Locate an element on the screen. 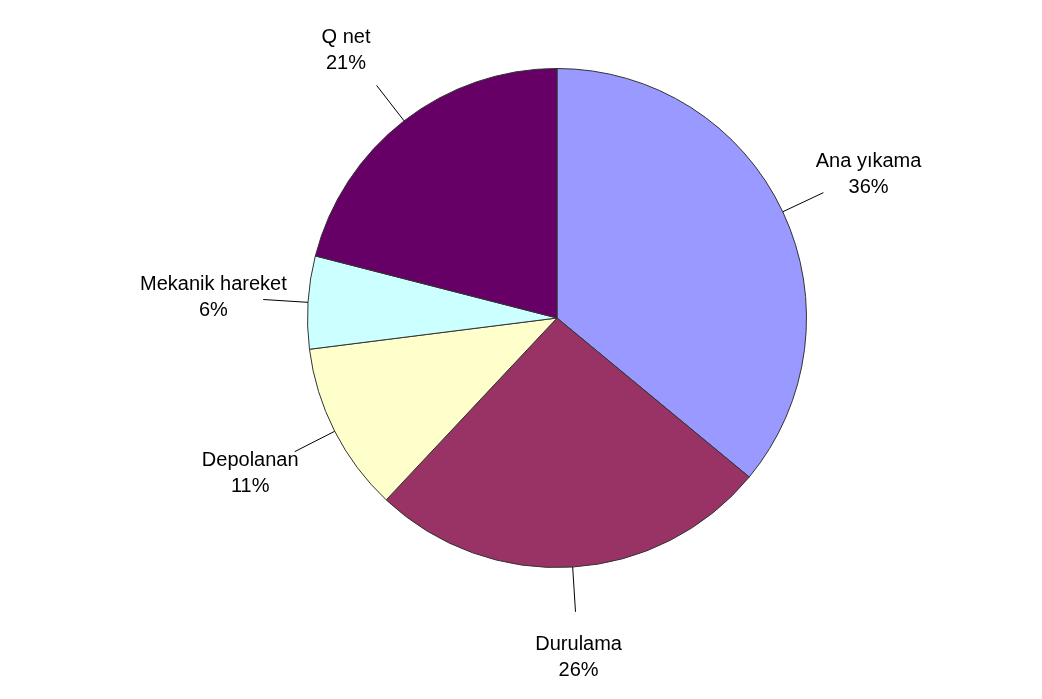 The height and width of the screenshot is (699, 1042). data-label: 11% is located at coordinates (250, 484).